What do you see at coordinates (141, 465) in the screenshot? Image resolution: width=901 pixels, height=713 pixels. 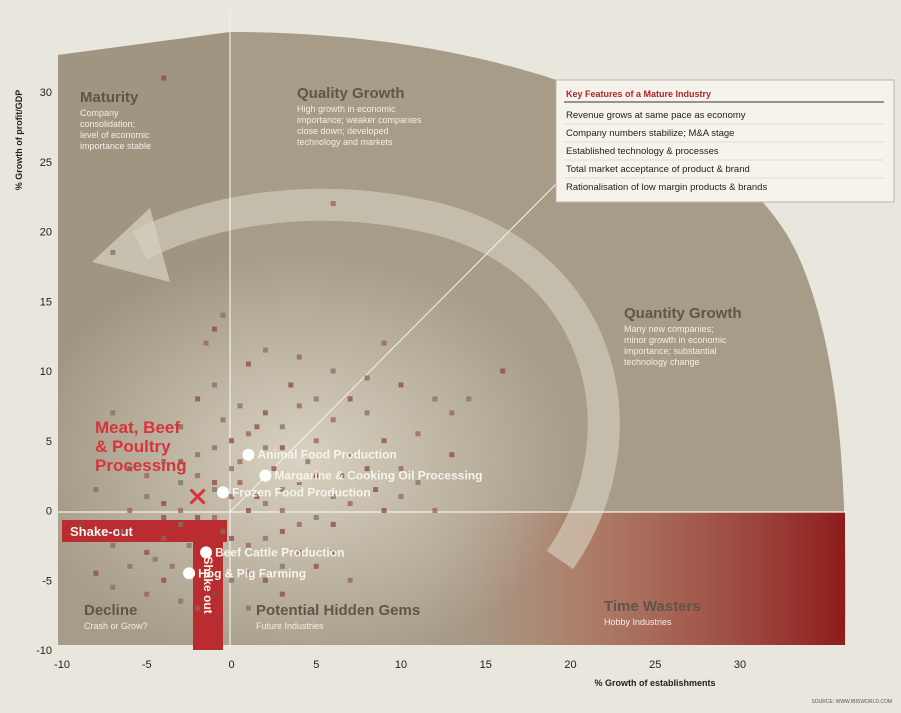 I see `highlight-label: Processing` at bounding box center [141, 465].